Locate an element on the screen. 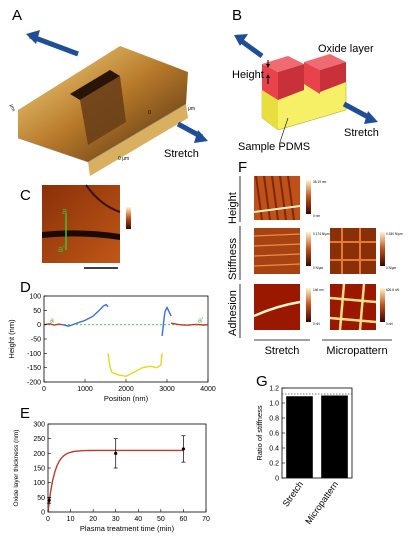 This screenshot has width=409, height=543. panel-e-letter: E is located at coordinates (25, 413).